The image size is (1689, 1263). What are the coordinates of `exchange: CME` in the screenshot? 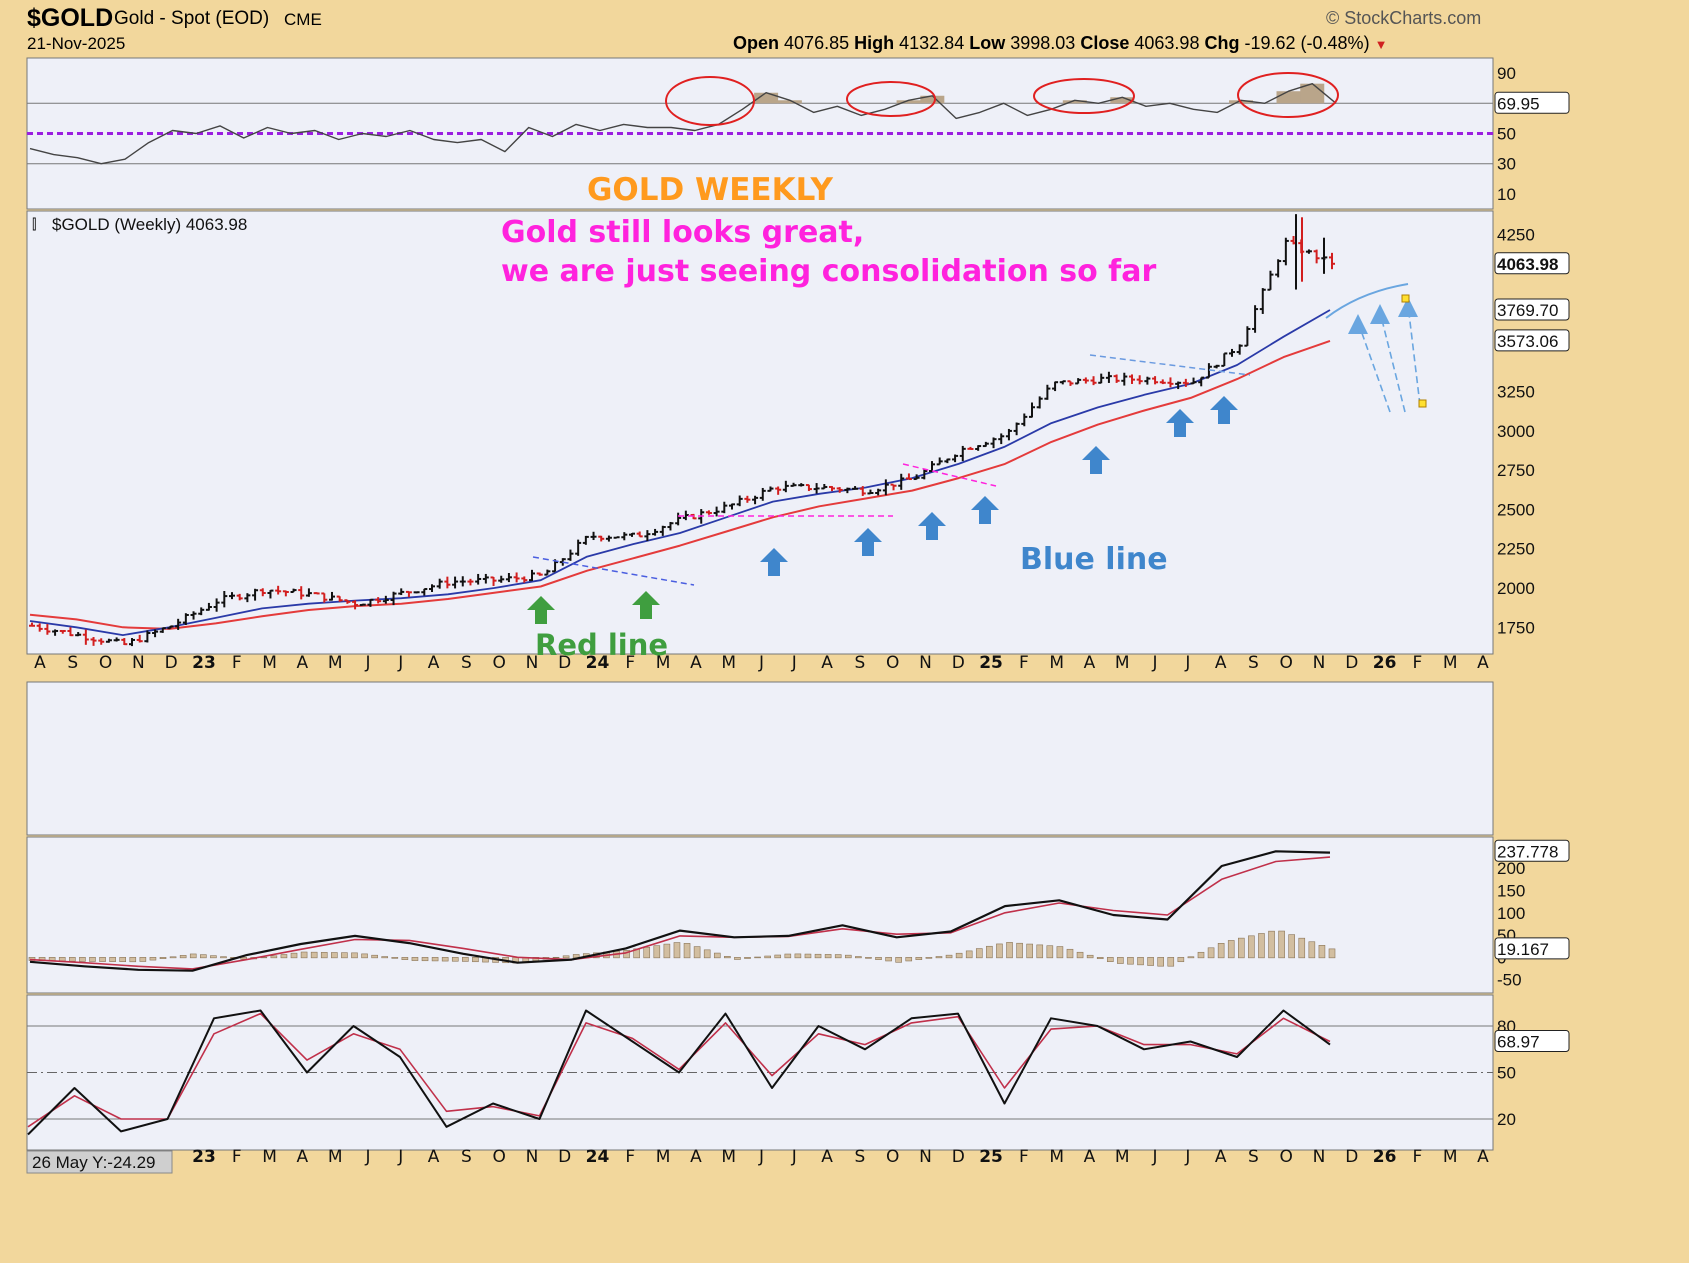 It's located at (303, 19).